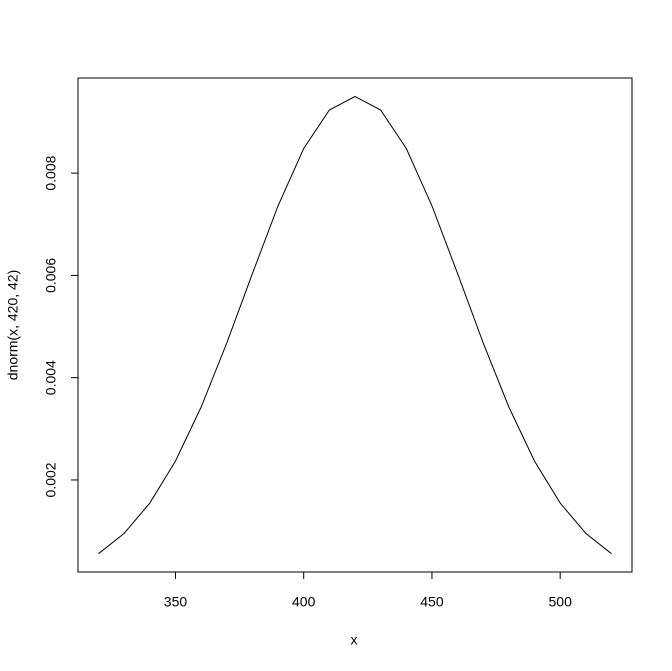 The width and height of the screenshot is (672, 671). Describe the element at coordinates (304, 602) in the screenshot. I see `x-tick-label: 400` at that location.